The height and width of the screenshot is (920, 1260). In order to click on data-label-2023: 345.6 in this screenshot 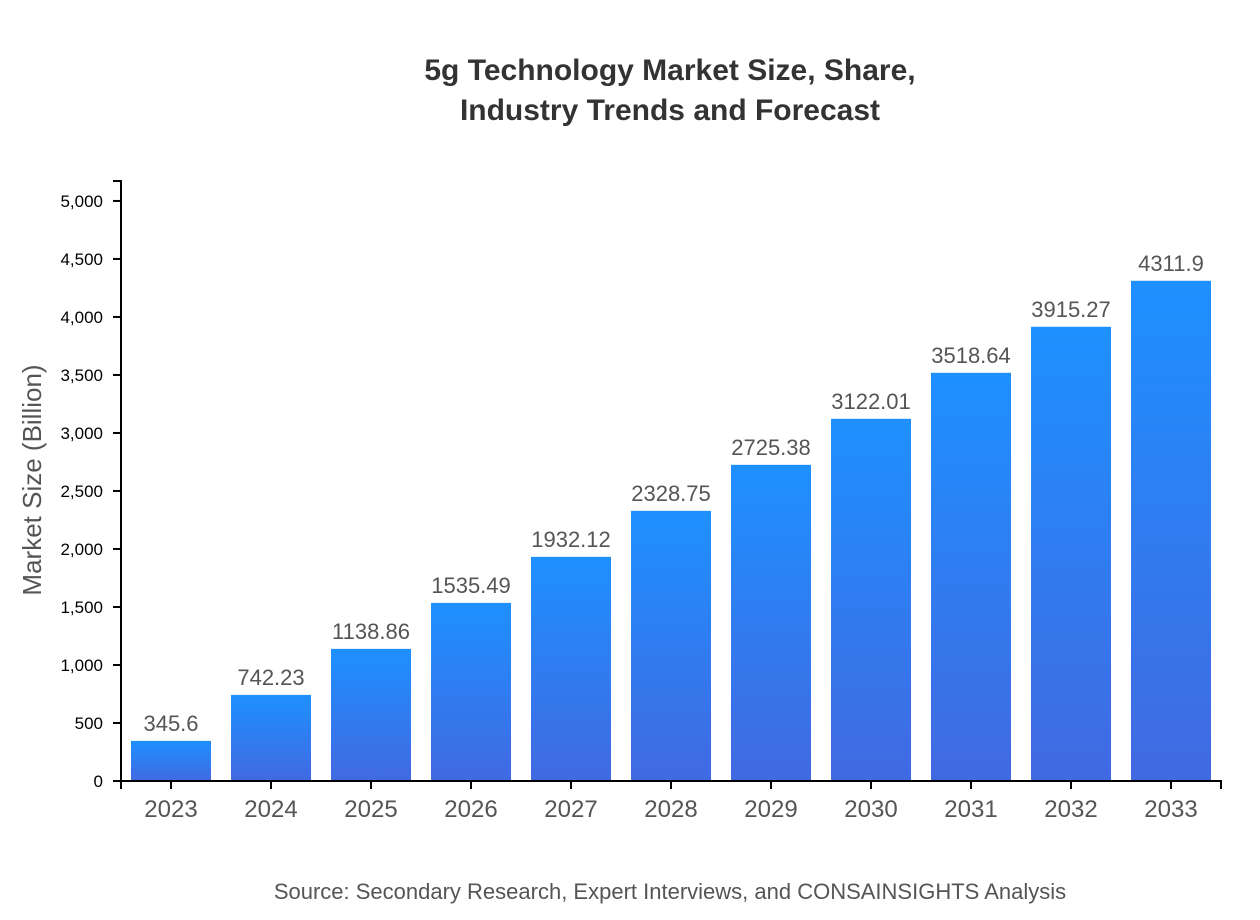, I will do `click(170, 723)`.